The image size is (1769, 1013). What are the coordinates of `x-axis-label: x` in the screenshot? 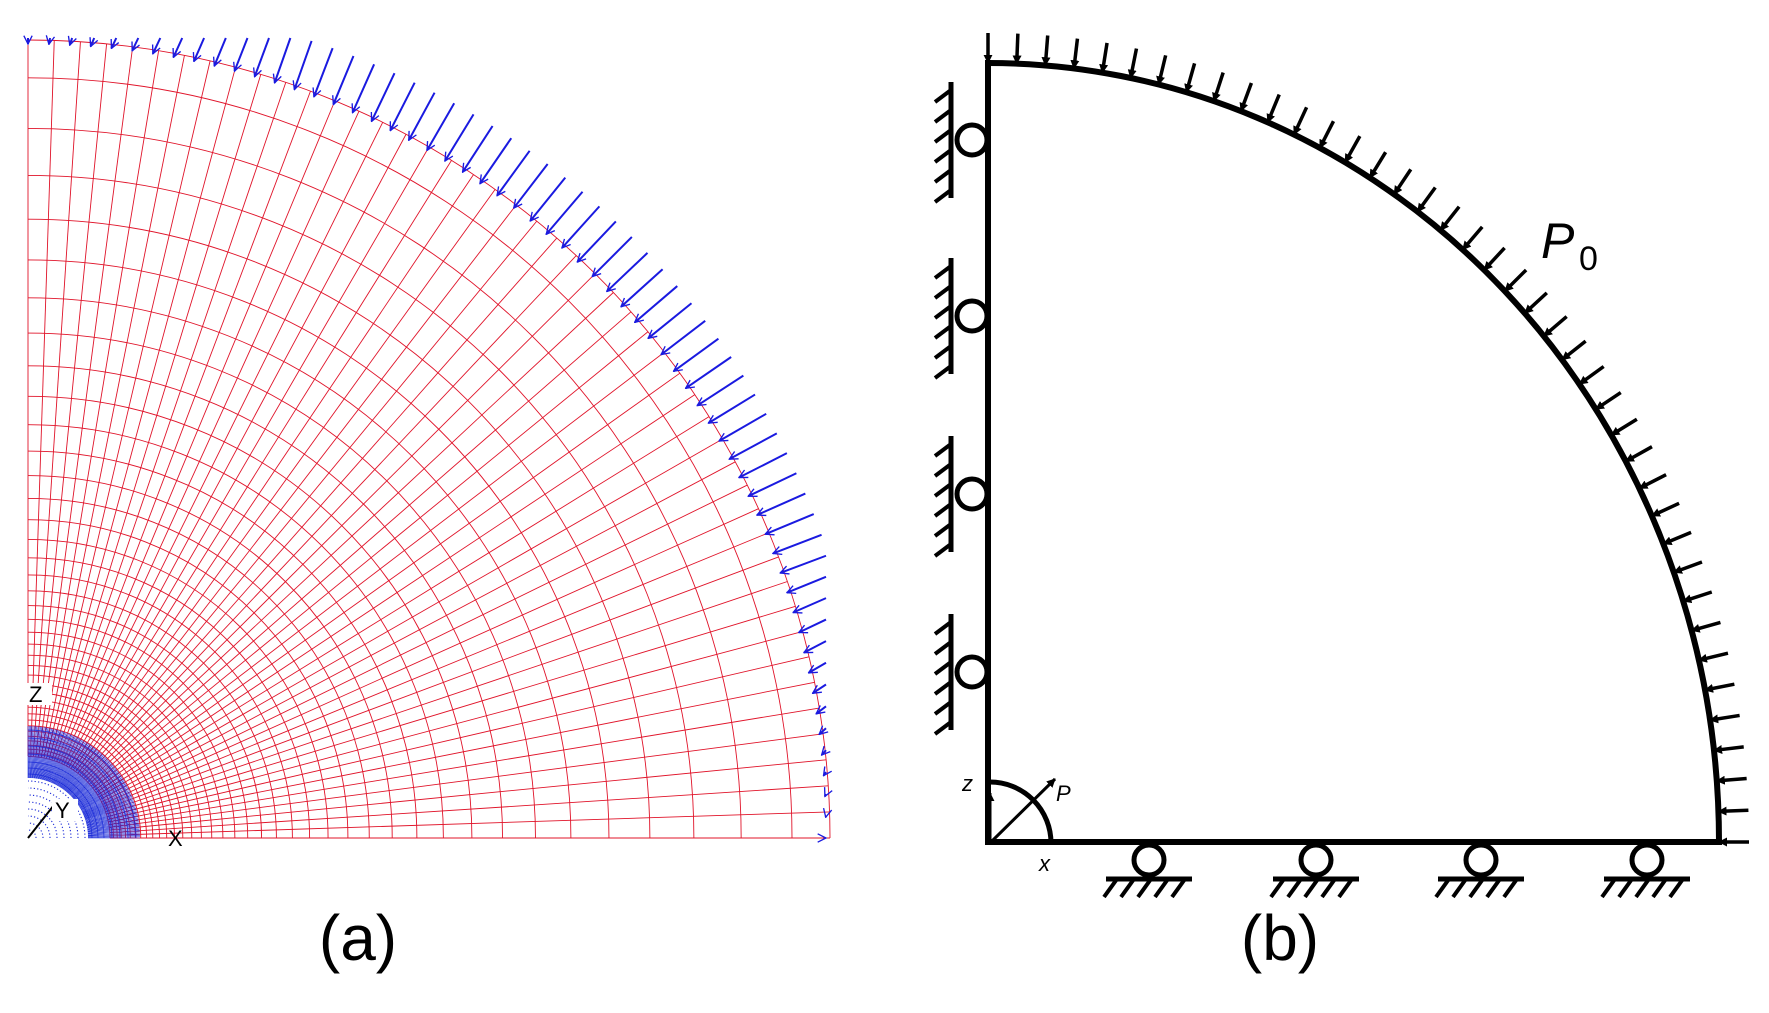 It's located at (1044, 863).